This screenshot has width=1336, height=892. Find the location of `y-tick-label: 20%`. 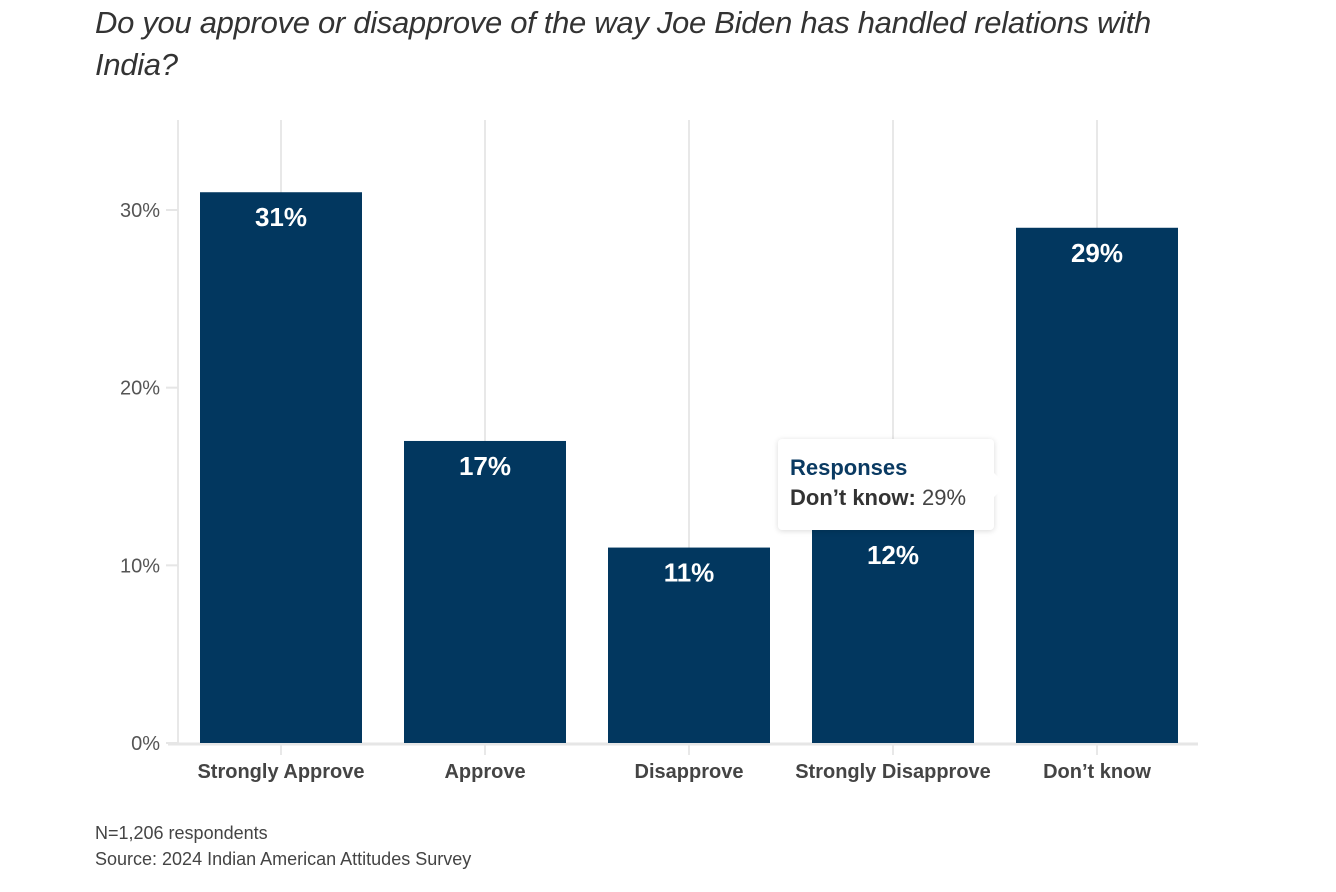

y-tick-label: 20% is located at coordinates (140, 389).